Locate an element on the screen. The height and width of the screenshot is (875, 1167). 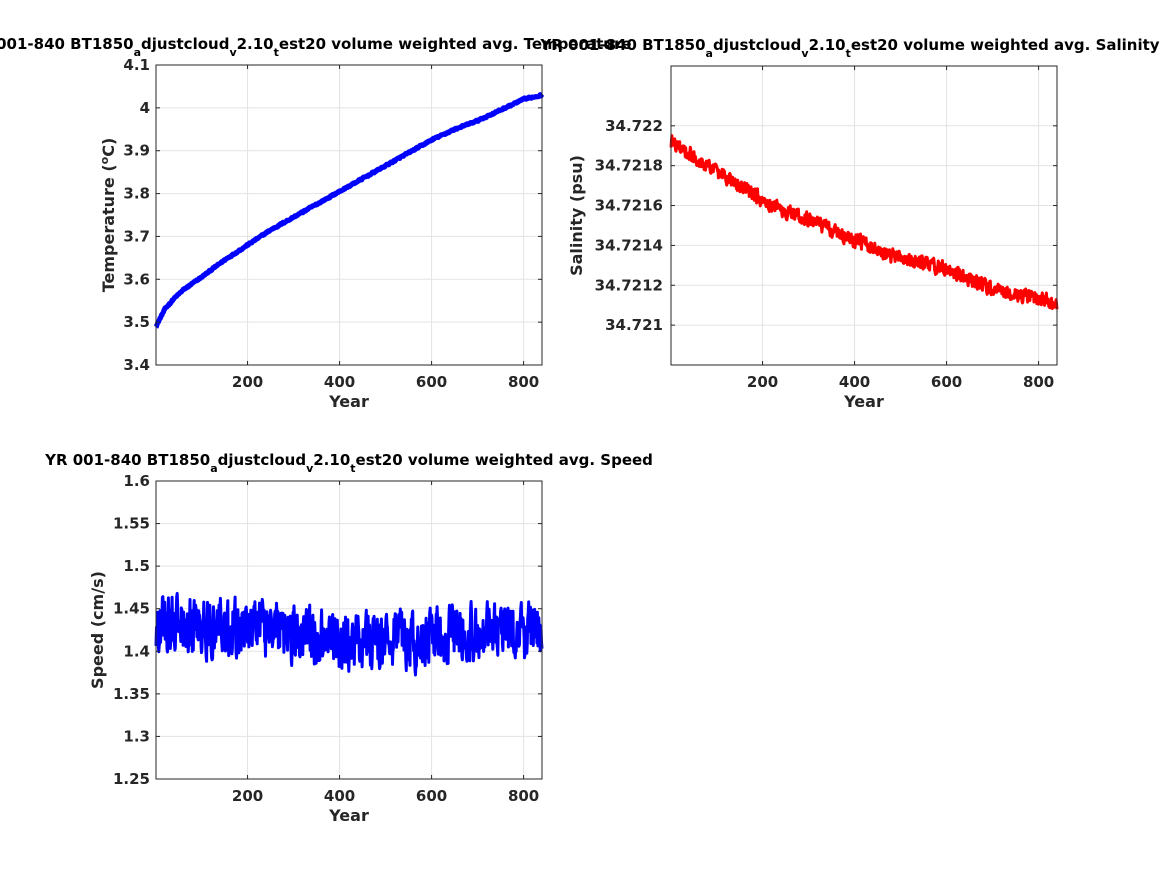
y-axis-label: Temperature (oC) is located at coordinates (108, 215).